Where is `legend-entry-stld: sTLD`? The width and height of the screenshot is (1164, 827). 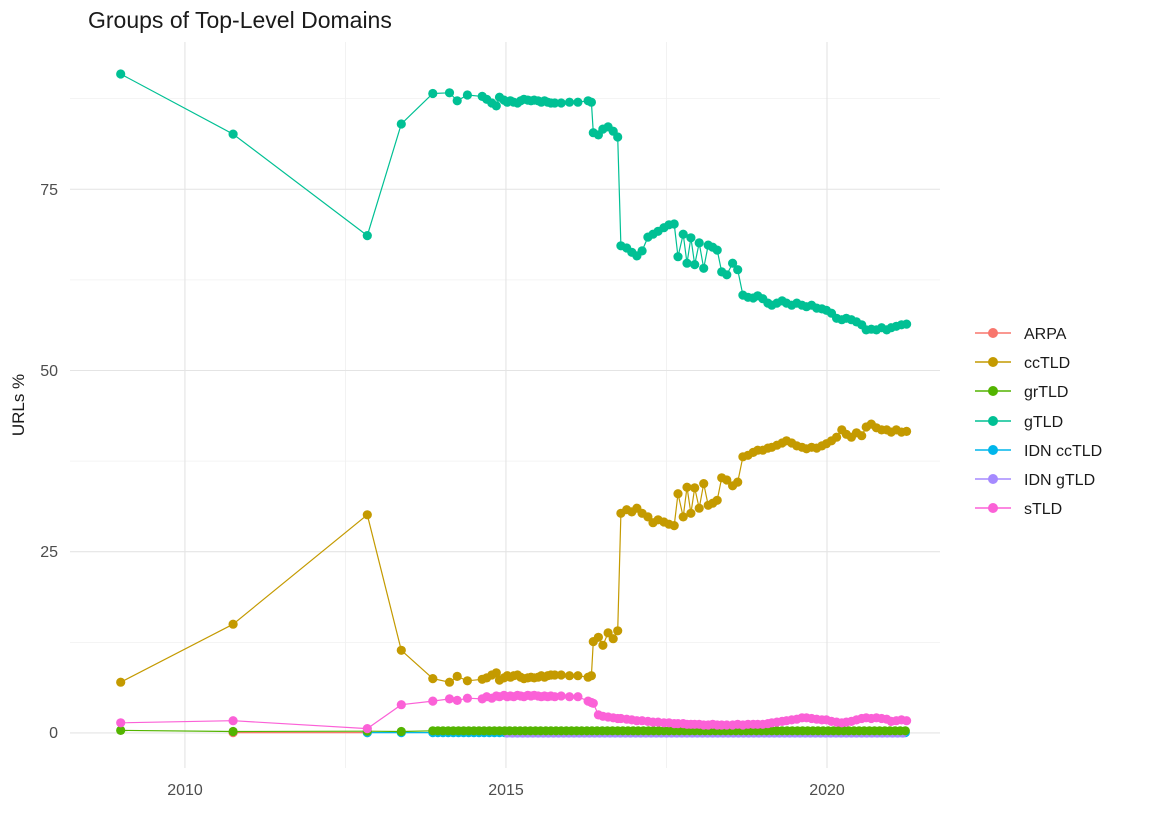
legend-entry-stld: sTLD is located at coordinates (1018, 509).